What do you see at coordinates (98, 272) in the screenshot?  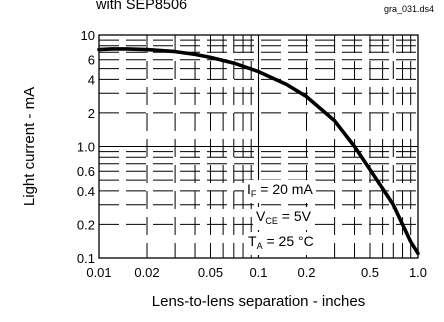 I see `x-tick-label: 0.01` at bounding box center [98, 272].